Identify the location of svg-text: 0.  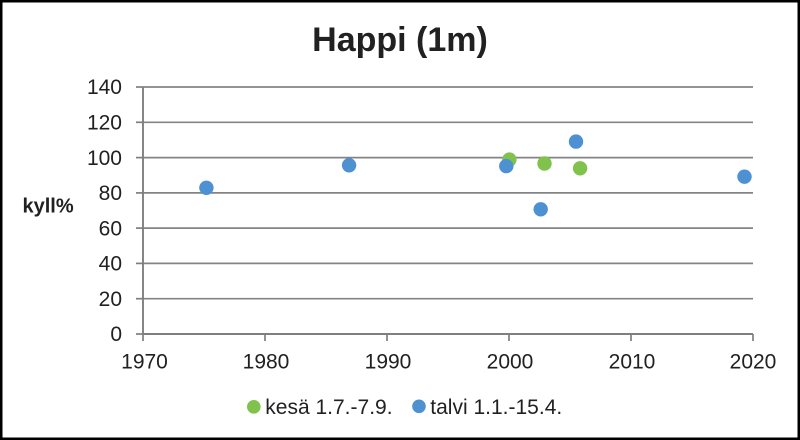
(116, 334).